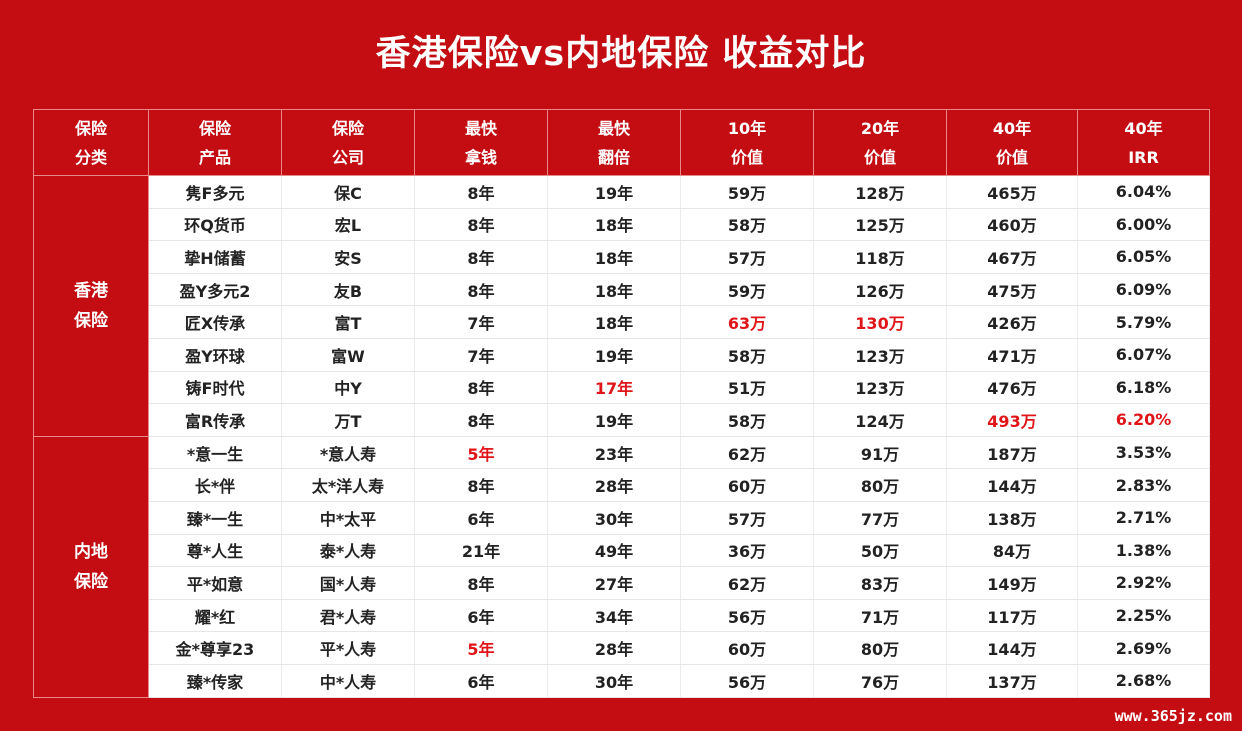  Describe the element at coordinates (91, 566) in the screenshot. I see `category-cell: 内地 保险` at that location.